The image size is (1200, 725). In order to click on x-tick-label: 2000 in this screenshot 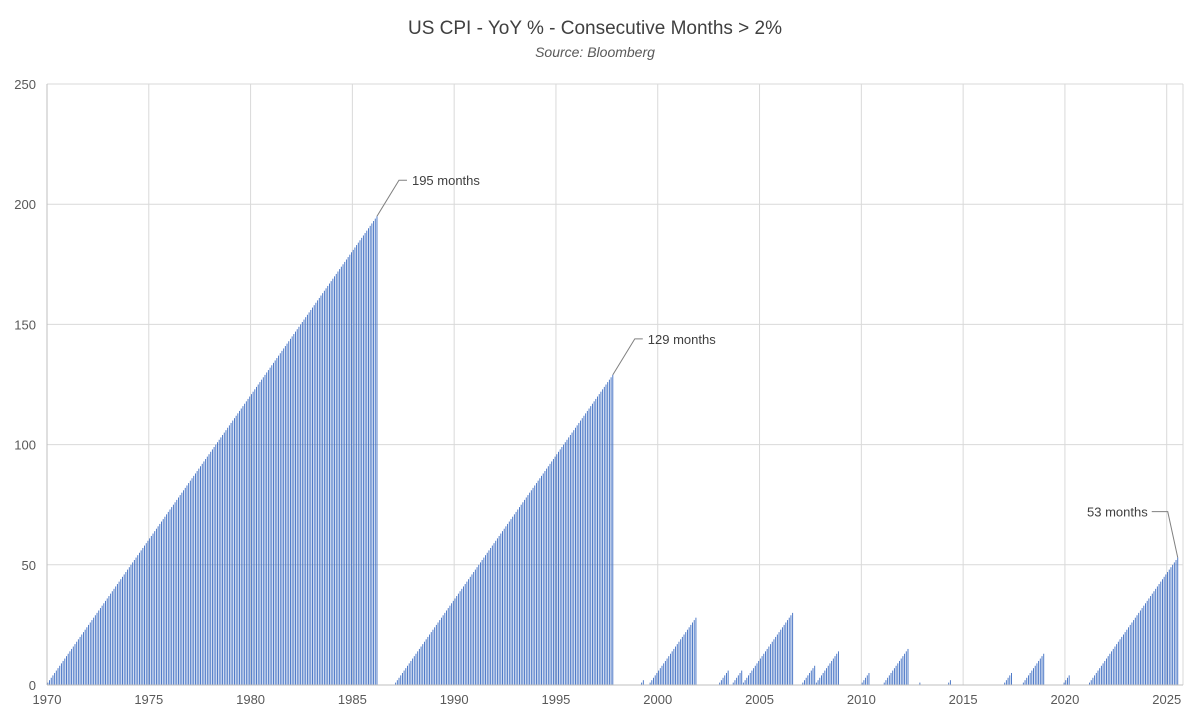, I will do `click(657, 699)`.